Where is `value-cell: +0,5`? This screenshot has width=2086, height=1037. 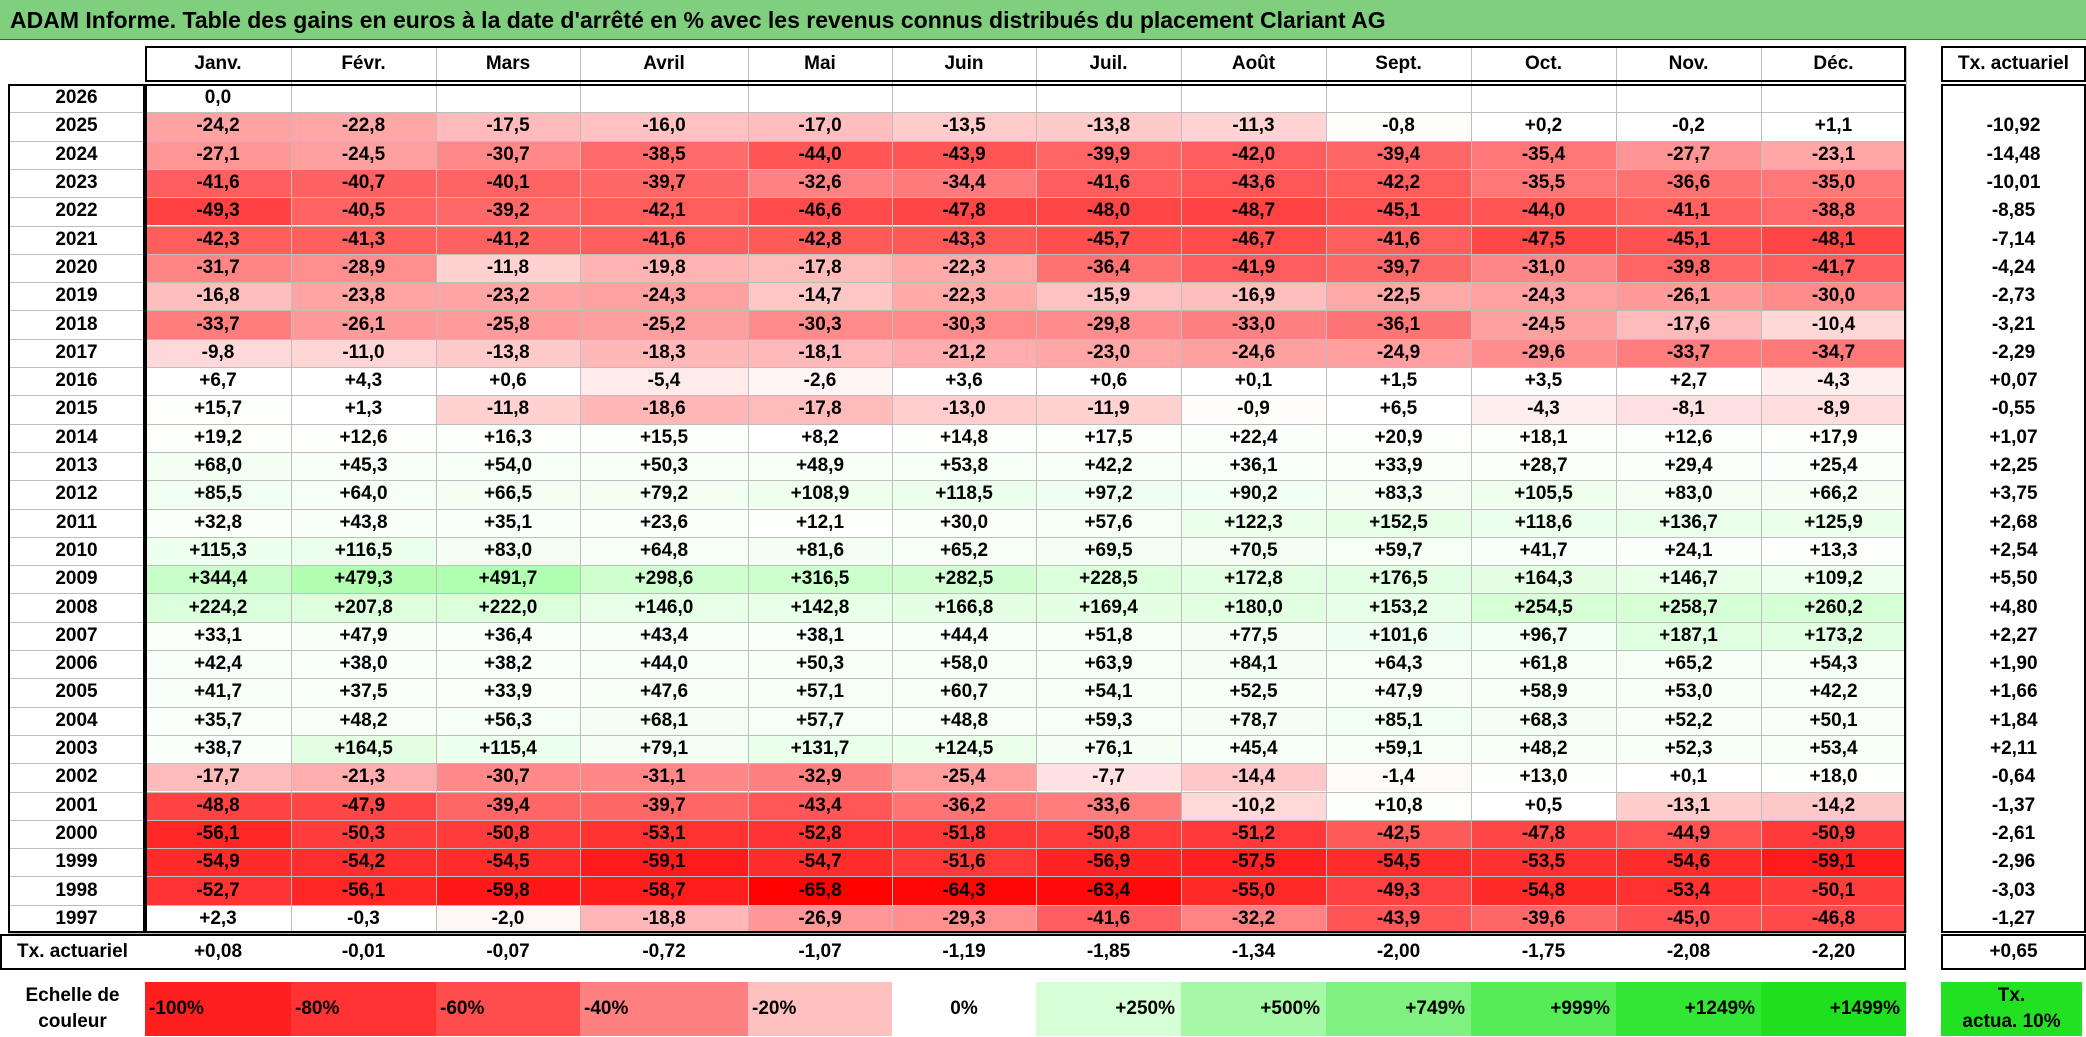 value-cell: +0,5 is located at coordinates (1543, 805).